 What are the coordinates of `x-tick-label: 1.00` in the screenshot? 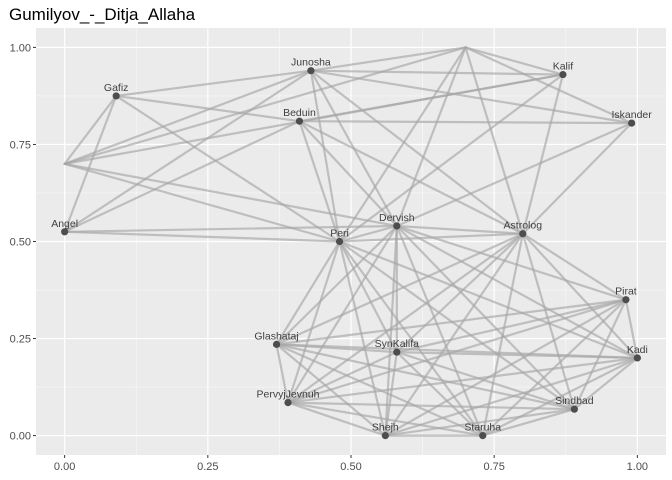 It's located at (637, 467).